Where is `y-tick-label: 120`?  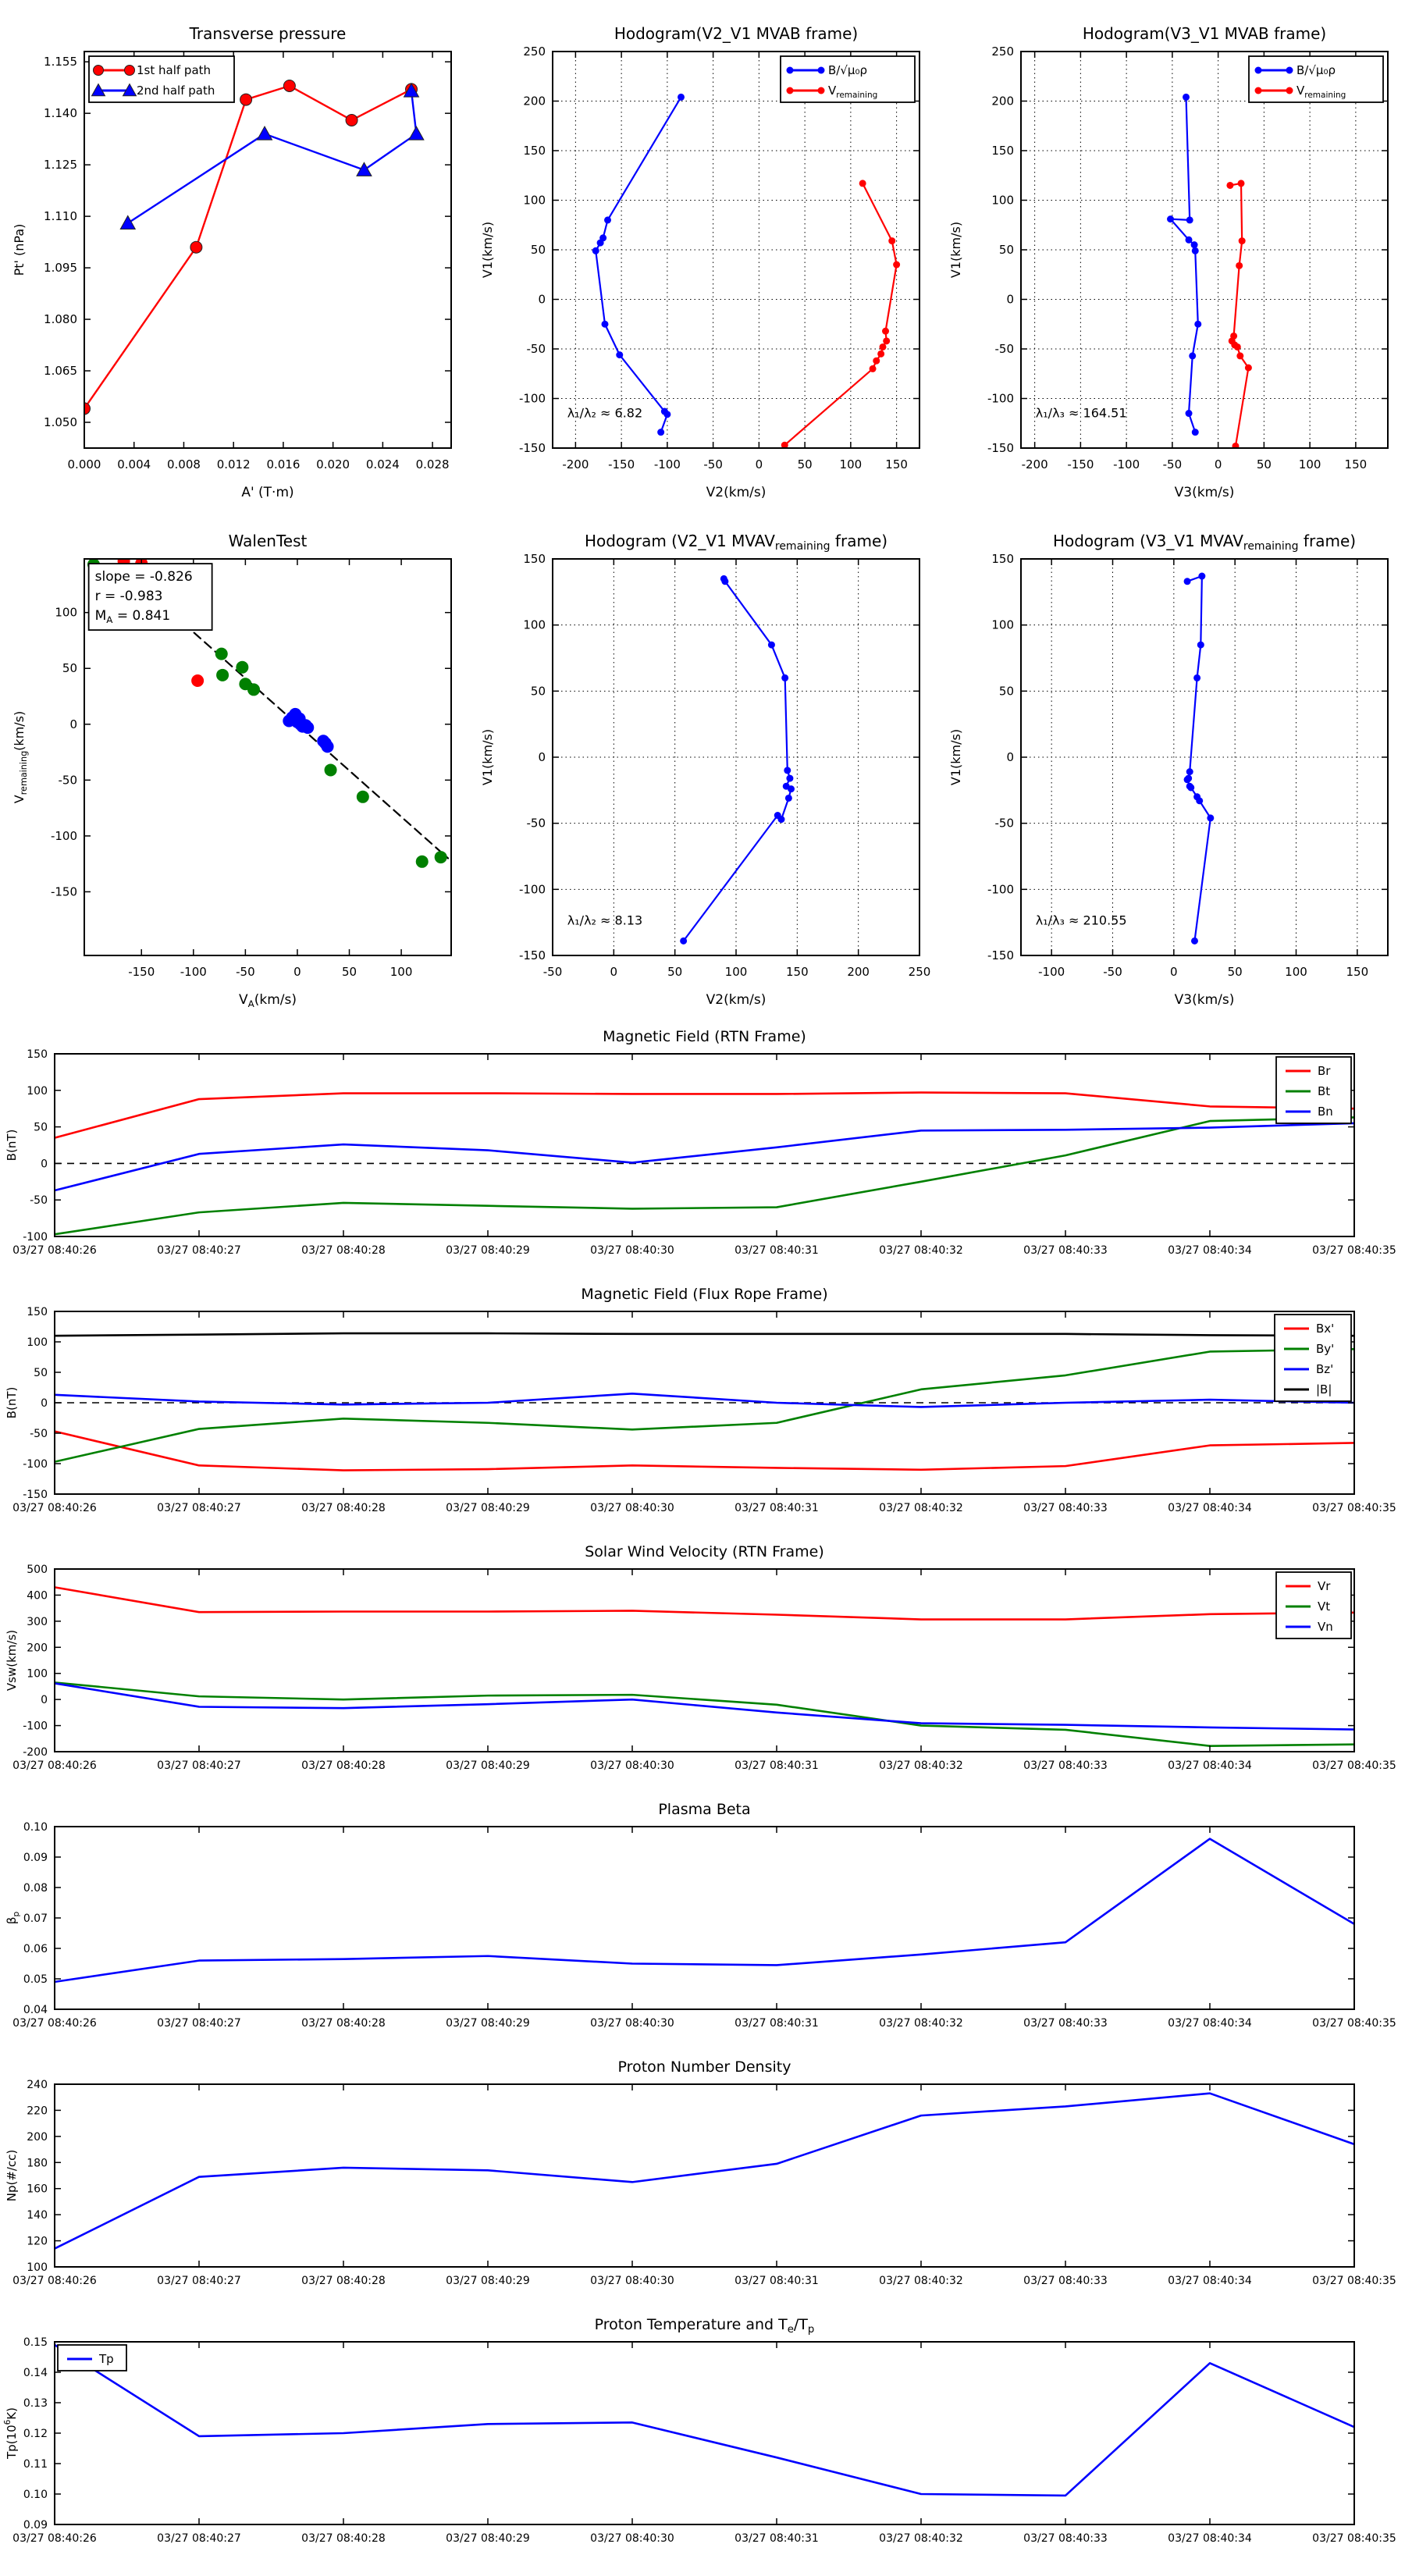
y-tick-label: 120 is located at coordinates (38, 2242).